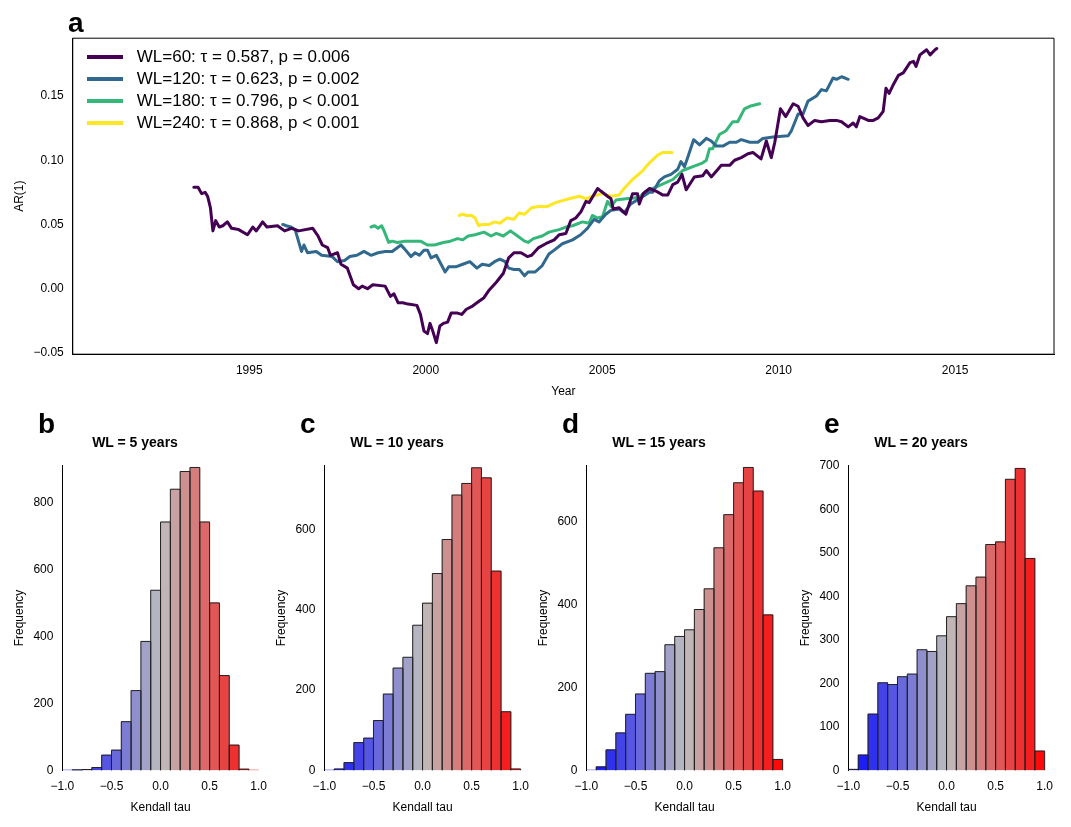 The height and width of the screenshot is (827, 1071). What do you see at coordinates (248, 123) in the screenshot?
I see `legend-label: WL=240: τ = 0.868, p < 0.001` at bounding box center [248, 123].